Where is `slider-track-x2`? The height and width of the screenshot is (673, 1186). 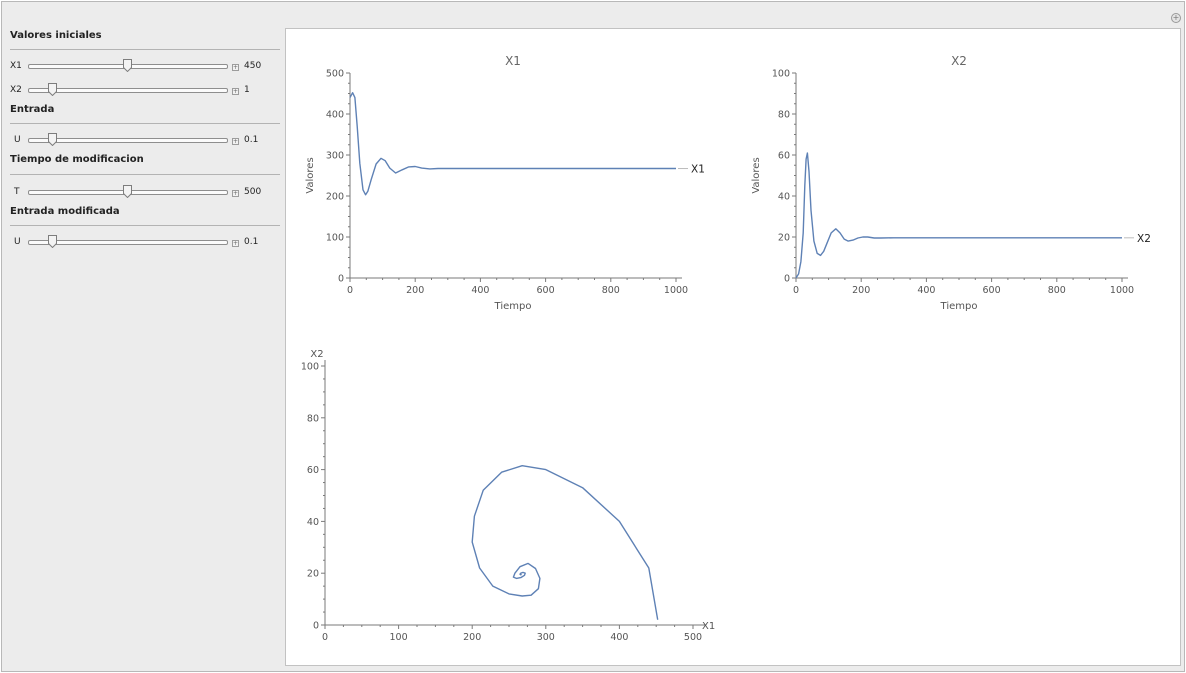
slider-track-x2 is located at coordinates (128, 90).